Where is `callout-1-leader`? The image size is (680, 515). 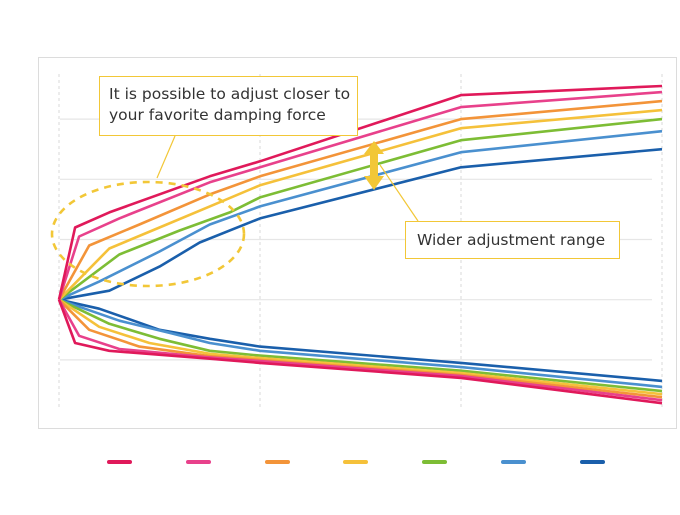 callout-1-leader is located at coordinates (166, 157).